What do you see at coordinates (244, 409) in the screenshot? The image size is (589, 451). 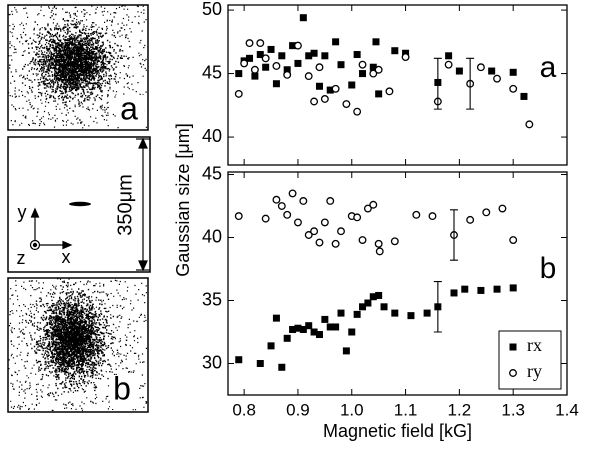 I see `x-tick-label: 0.8` at bounding box center [244, 409].